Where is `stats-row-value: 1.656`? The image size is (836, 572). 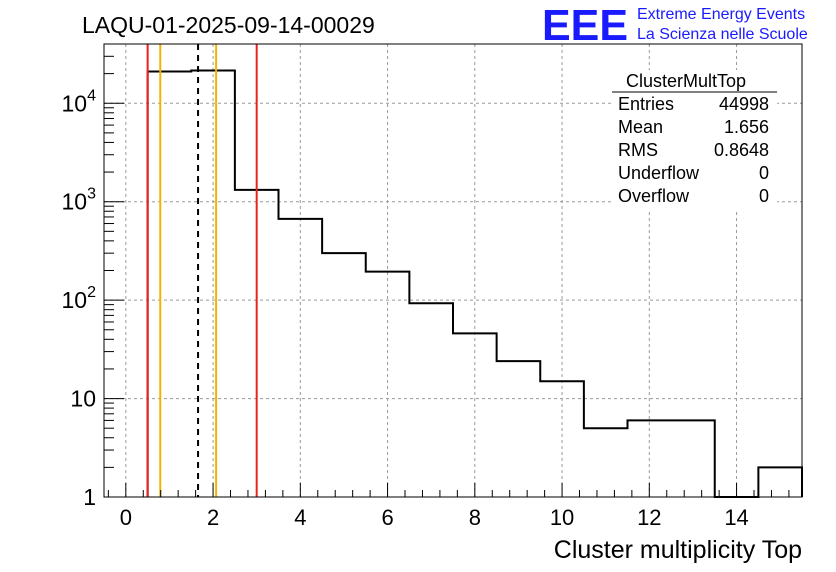 stats-row-value: 1.656 is located at coordinates (746, 127).